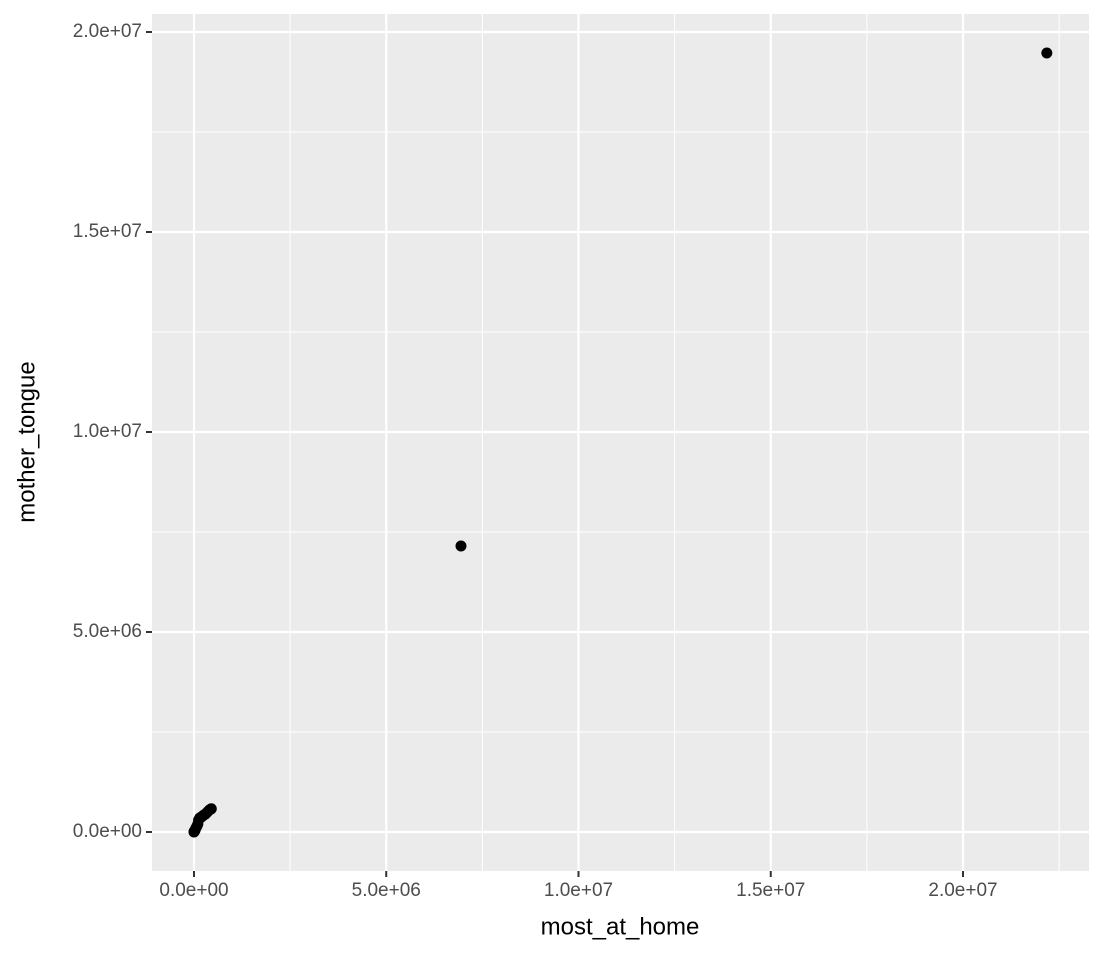 The height and width of the screenshot is (960, 1104). I want to click on x-tick-label: 5.0e+06, so click(386, 890).